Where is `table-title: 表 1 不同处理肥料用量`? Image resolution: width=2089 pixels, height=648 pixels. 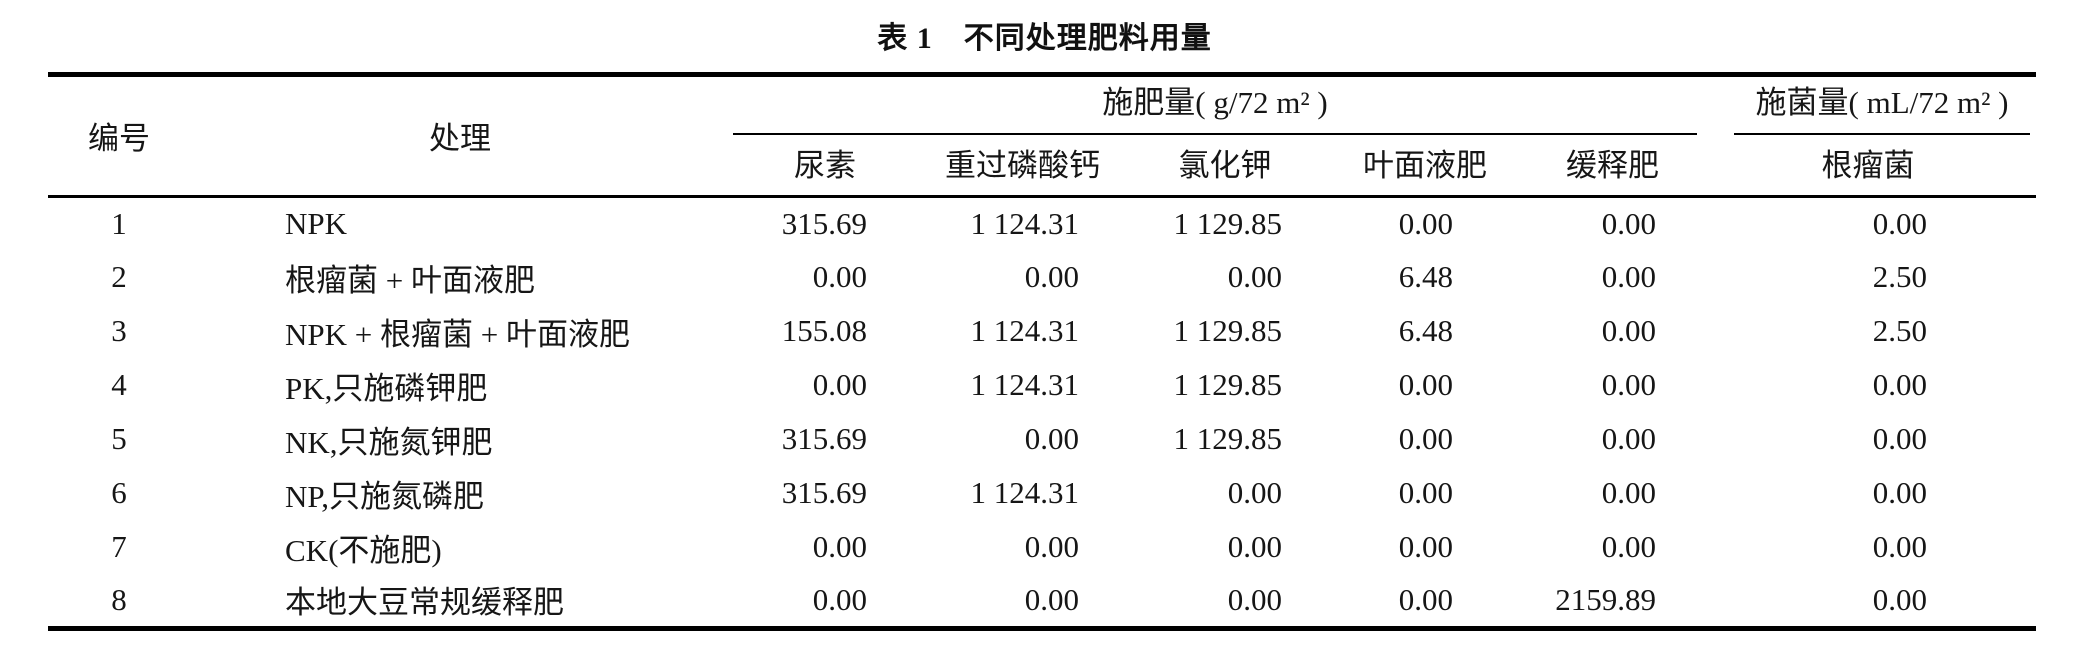
table-title: 表 1 不同处理肥料用量 is located at coordinates (1044, 38).